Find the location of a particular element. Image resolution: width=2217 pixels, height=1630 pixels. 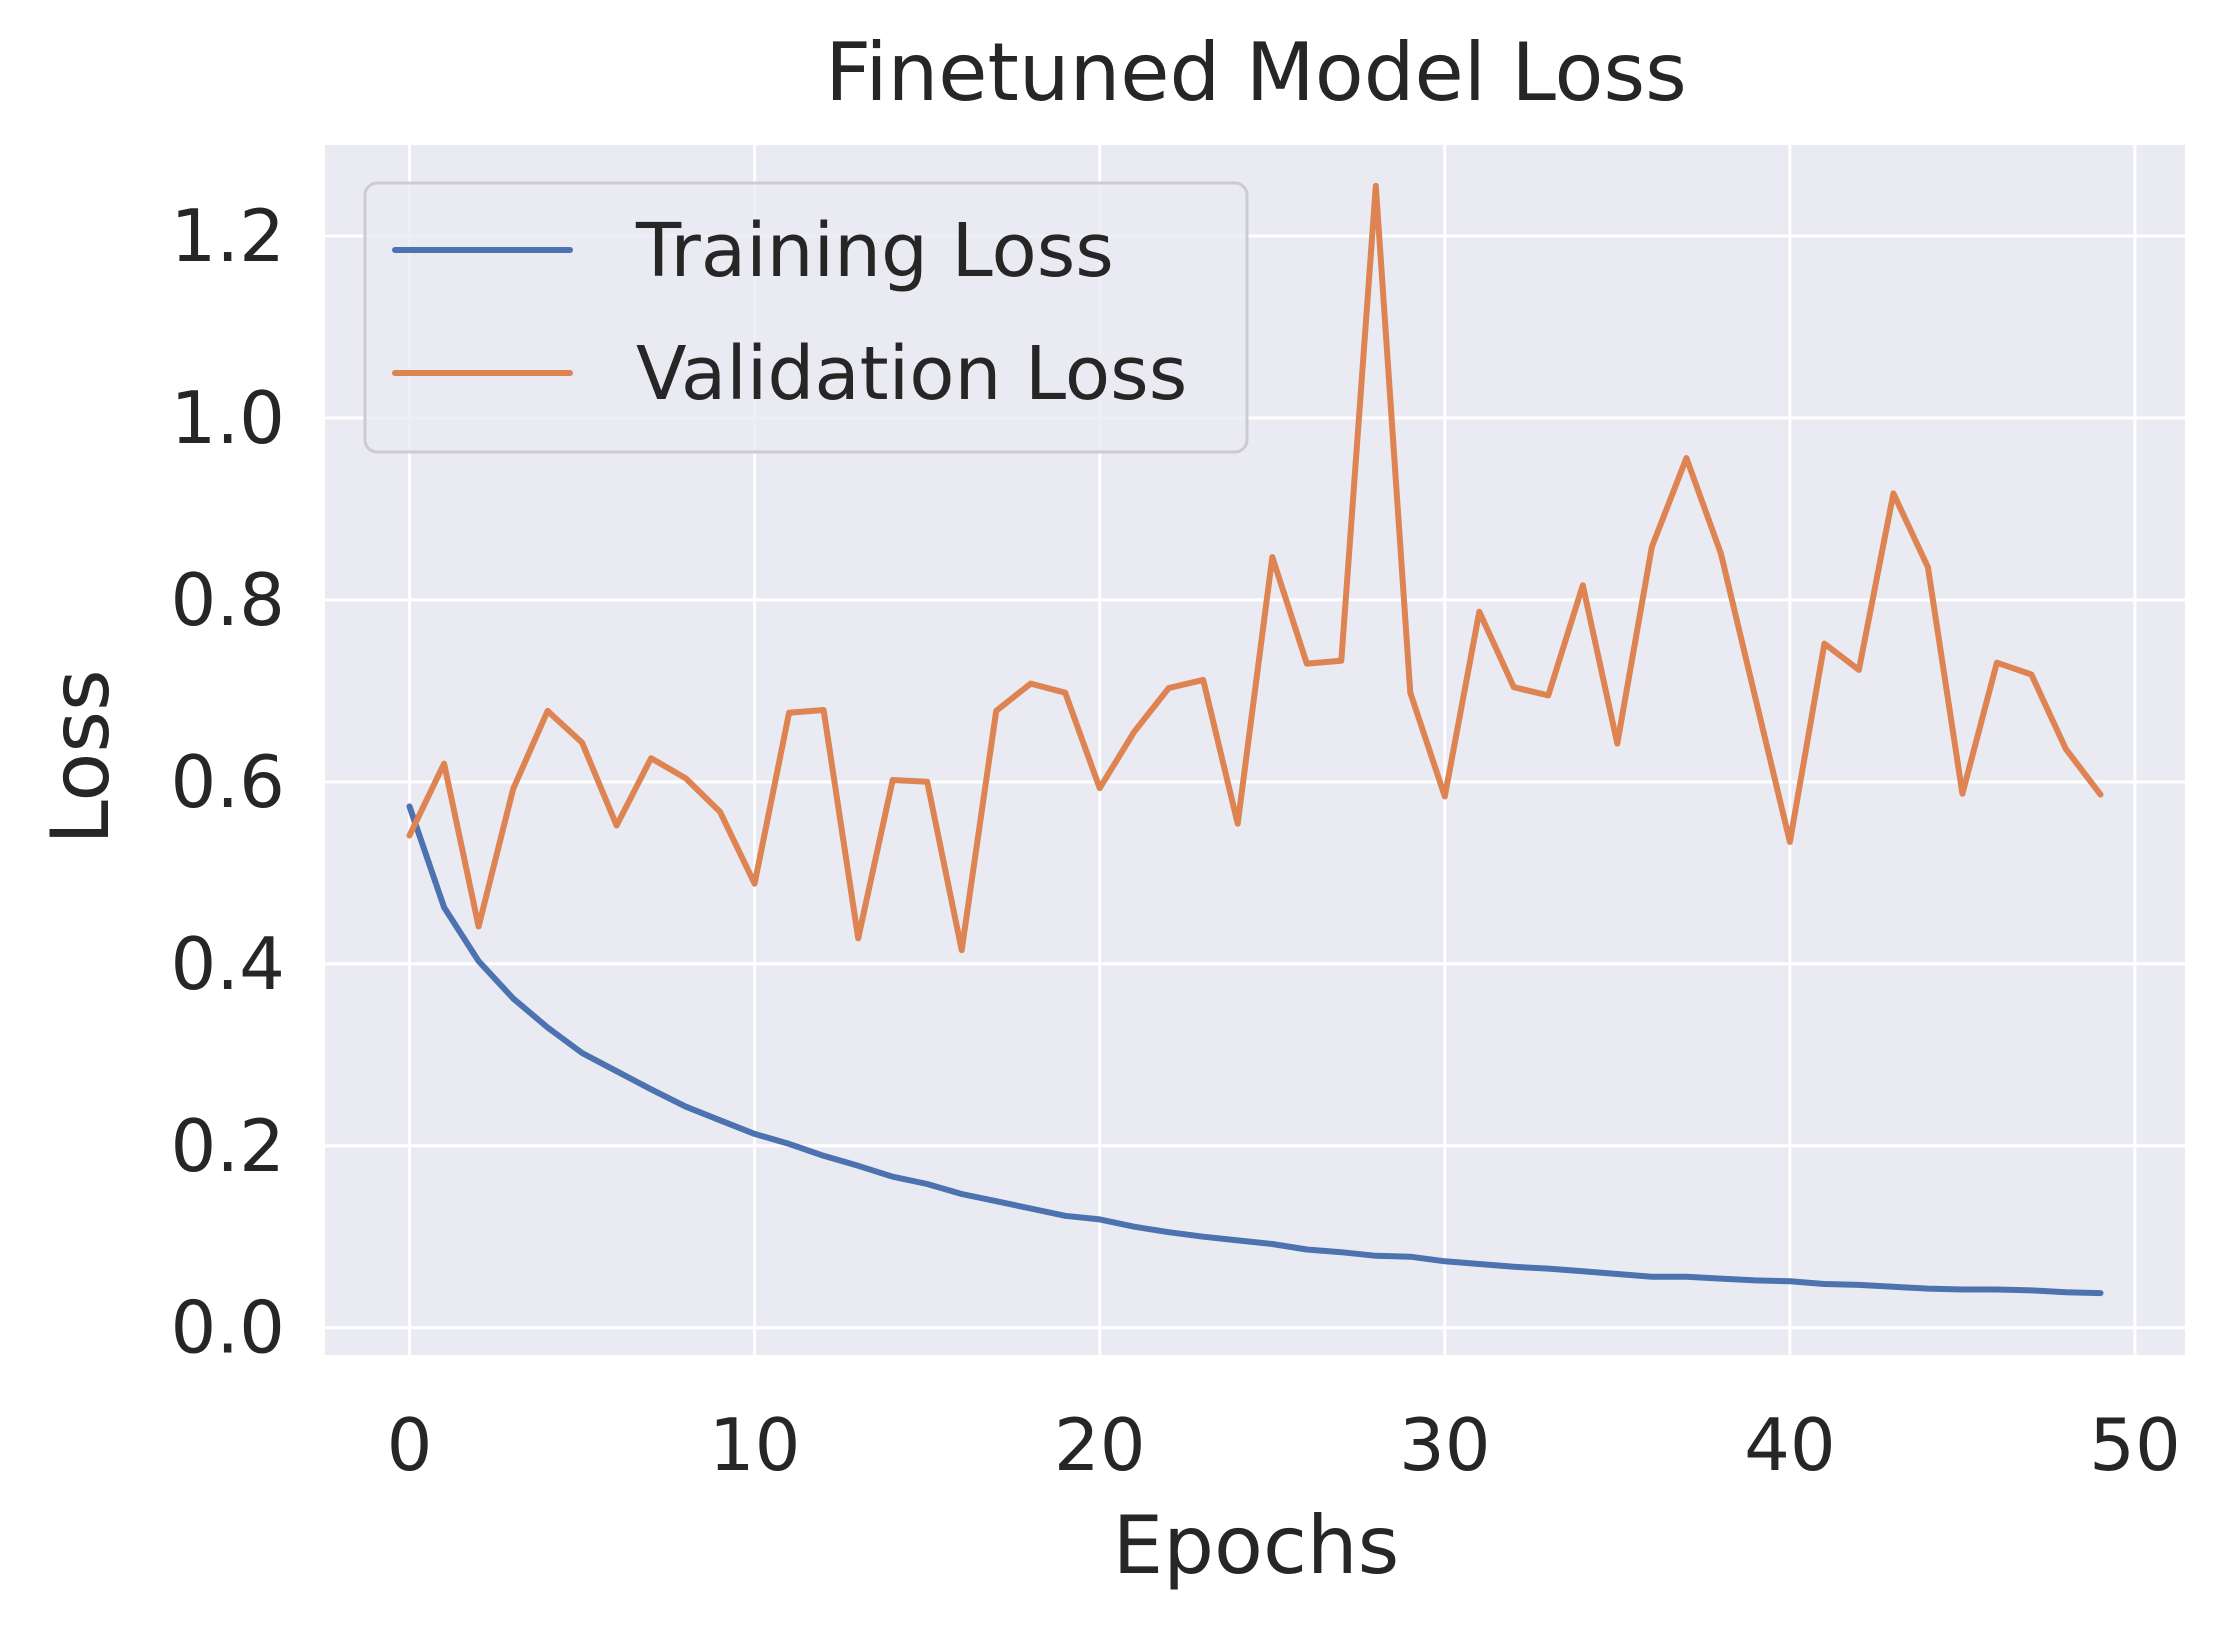

y-axis-label: Loss is located at coordinates (80, 756).